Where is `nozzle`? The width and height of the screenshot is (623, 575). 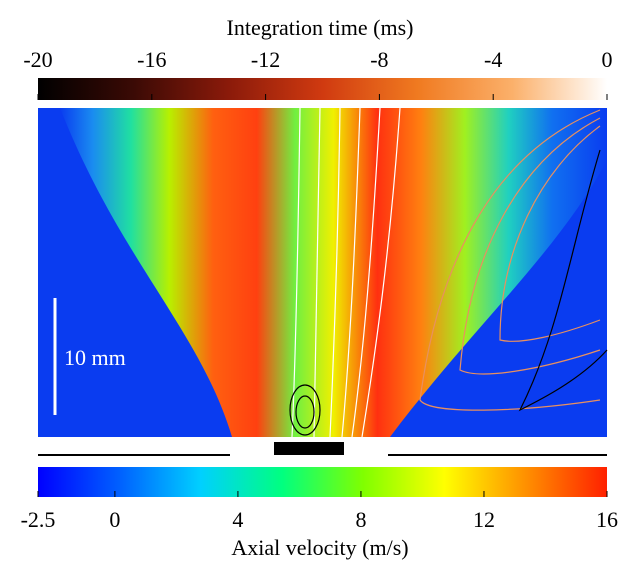 nozzle is located at coordinates (322, 449).